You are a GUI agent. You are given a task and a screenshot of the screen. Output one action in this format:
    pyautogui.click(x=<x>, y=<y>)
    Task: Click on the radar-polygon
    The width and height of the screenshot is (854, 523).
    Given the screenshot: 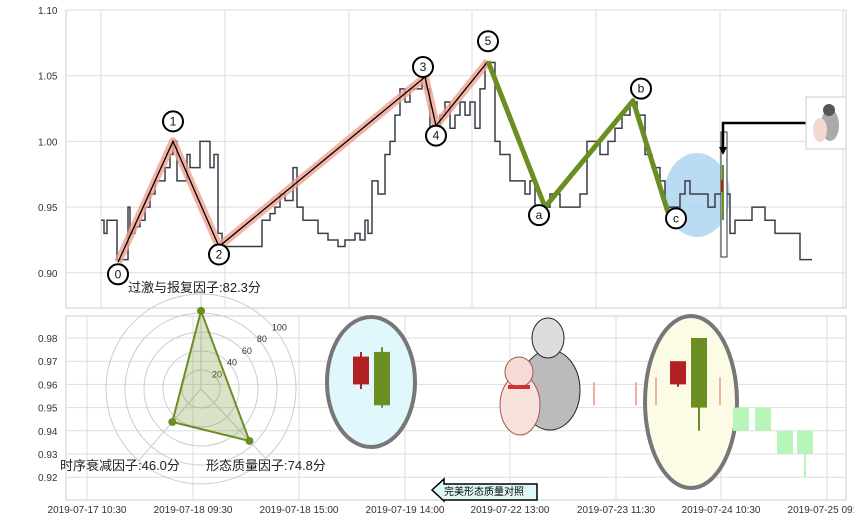 What is the action you would take?
    pyautogui.click(x=211, y=375)
    